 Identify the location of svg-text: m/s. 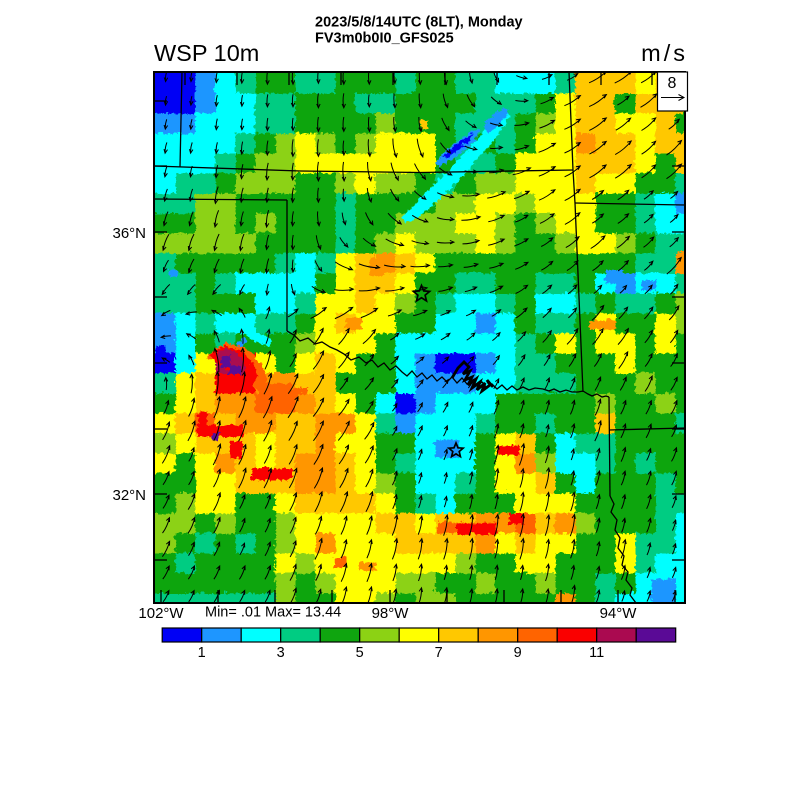
(664, 53).